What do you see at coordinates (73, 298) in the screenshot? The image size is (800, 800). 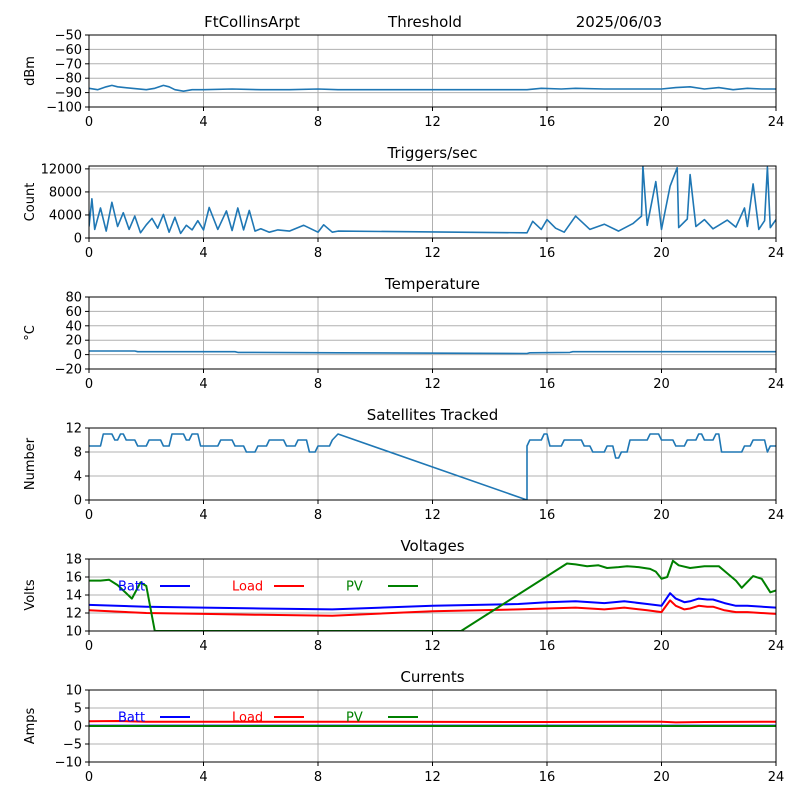 I see `y-tick-label: 80` at bounding box center [73, 298].